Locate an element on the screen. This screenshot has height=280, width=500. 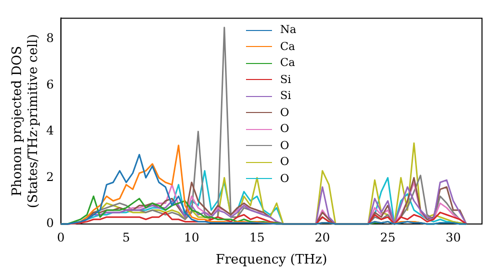
x-tick-label: 15 is located at coordinates (257, 237).